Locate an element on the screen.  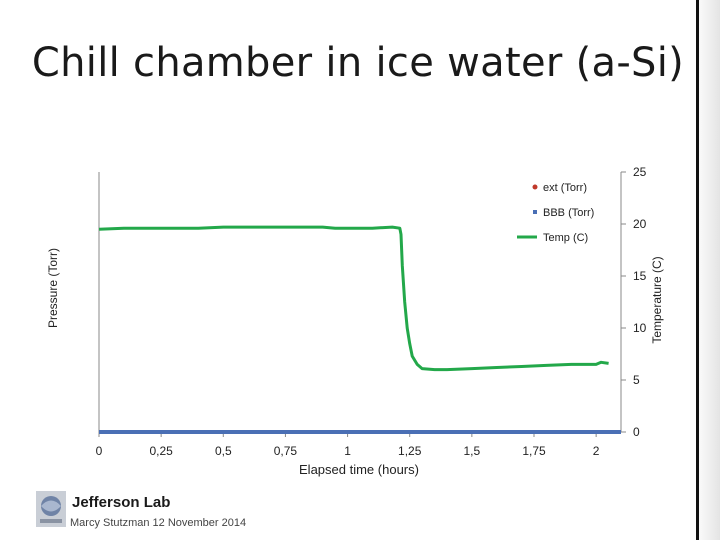
x-tick-label: 1,5 is located at coordinates (472, 451).